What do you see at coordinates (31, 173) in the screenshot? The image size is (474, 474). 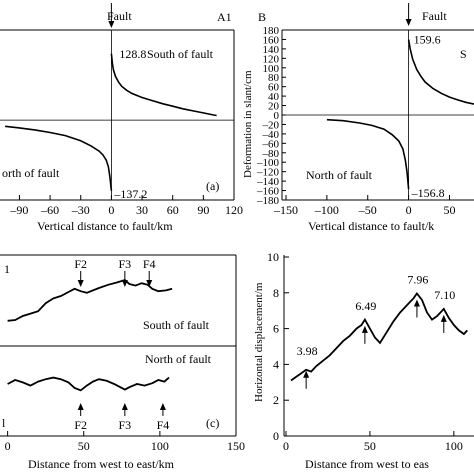 I see `panel-a1-annotation-north: orth of fault` at bounding box center [31, 173].